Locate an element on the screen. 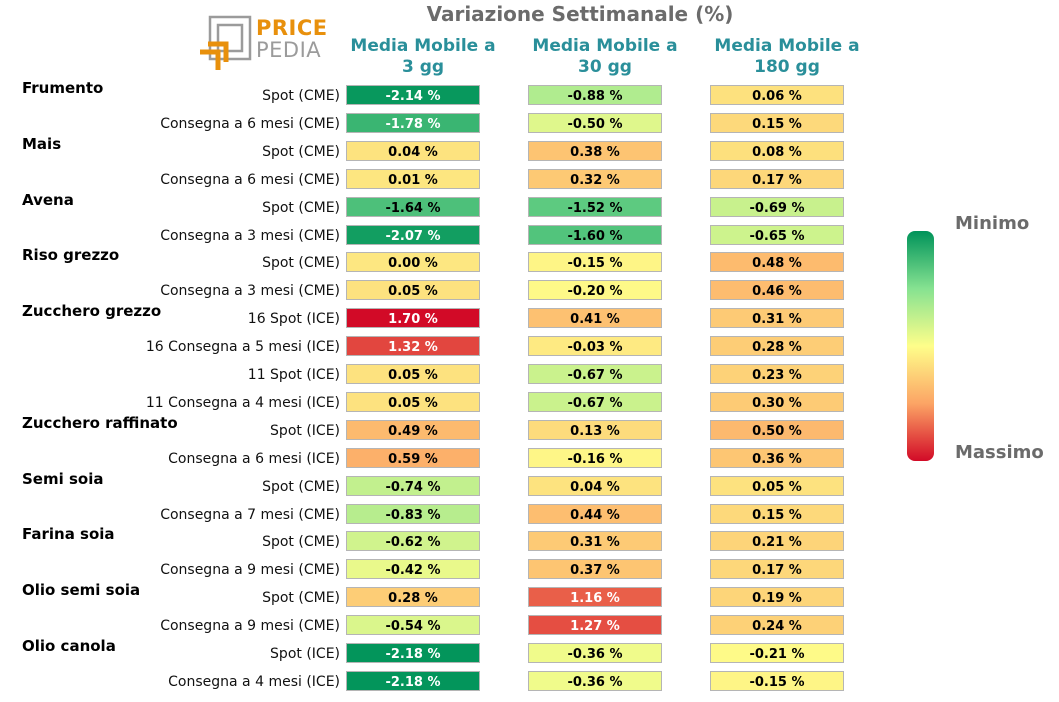 Image resolution: width=1059 pixels, height=702 pixels. column-header-30gg: Media Mobile a 30 gg is located at coordinates (605, 57).